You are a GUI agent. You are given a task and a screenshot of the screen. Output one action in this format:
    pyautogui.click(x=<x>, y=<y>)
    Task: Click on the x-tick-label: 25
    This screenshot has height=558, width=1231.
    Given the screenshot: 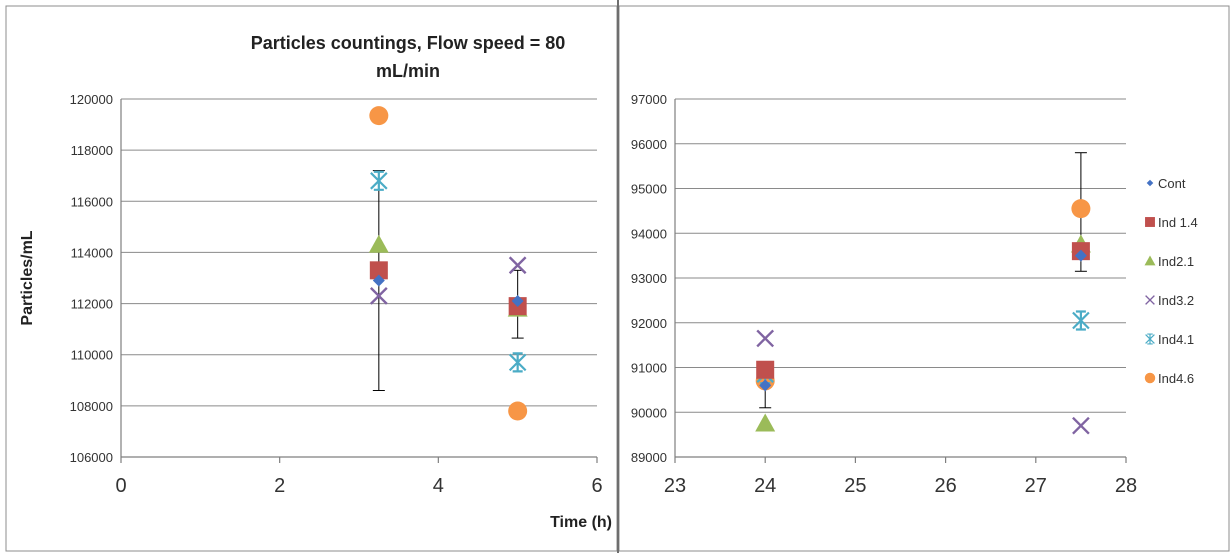 What is the action you would take?
    pyautogui.click(x=855, y=486)
    